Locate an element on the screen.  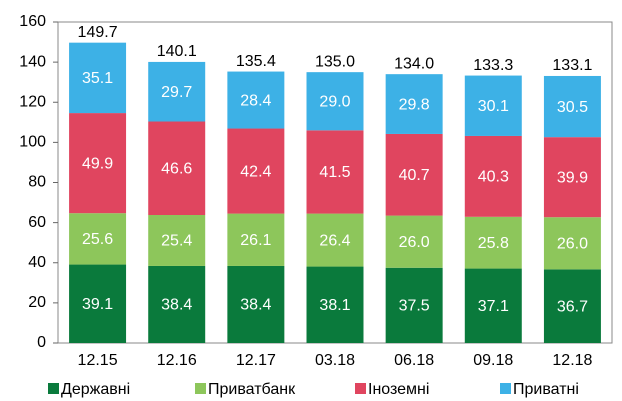
data-label: 26.4 is located at coordinates (334, 240).